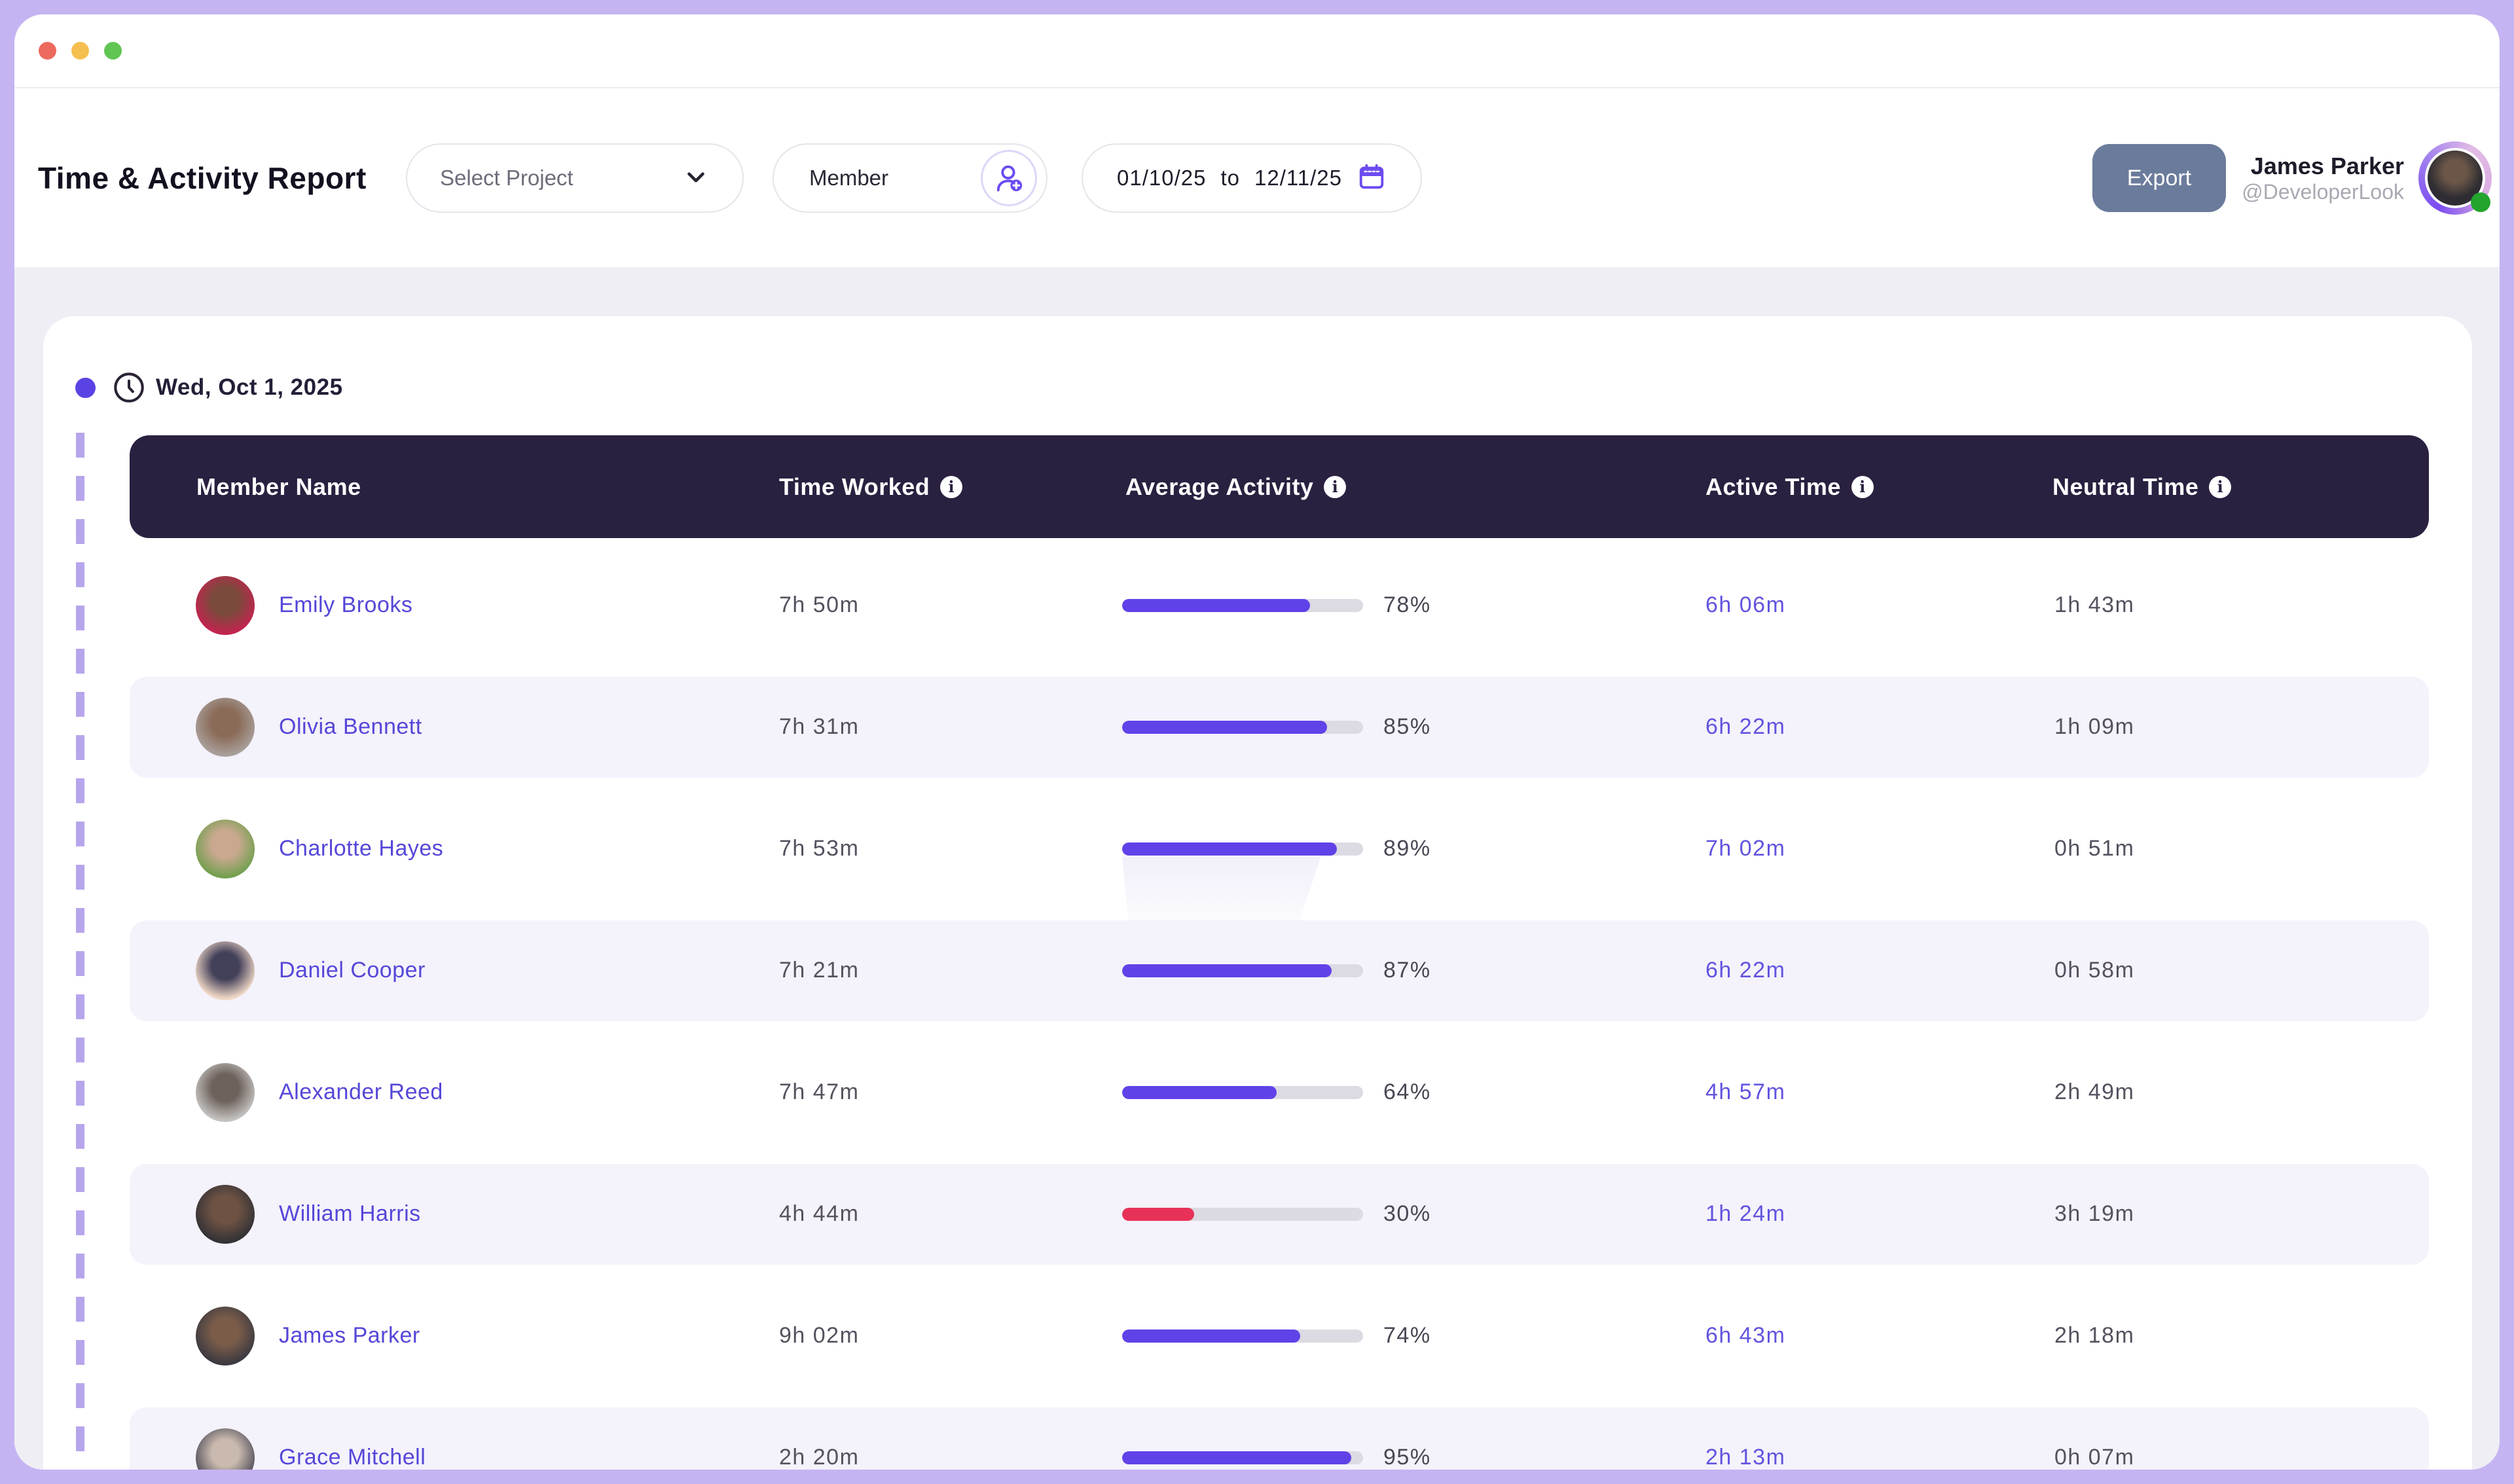 Image resolution: width=2514 pixels, height=1484 pixels. What do you see at coordinates (349, 1335) in the screenshot?
I see `member-name-link: James Parker` at bounding box center [349, 1335].